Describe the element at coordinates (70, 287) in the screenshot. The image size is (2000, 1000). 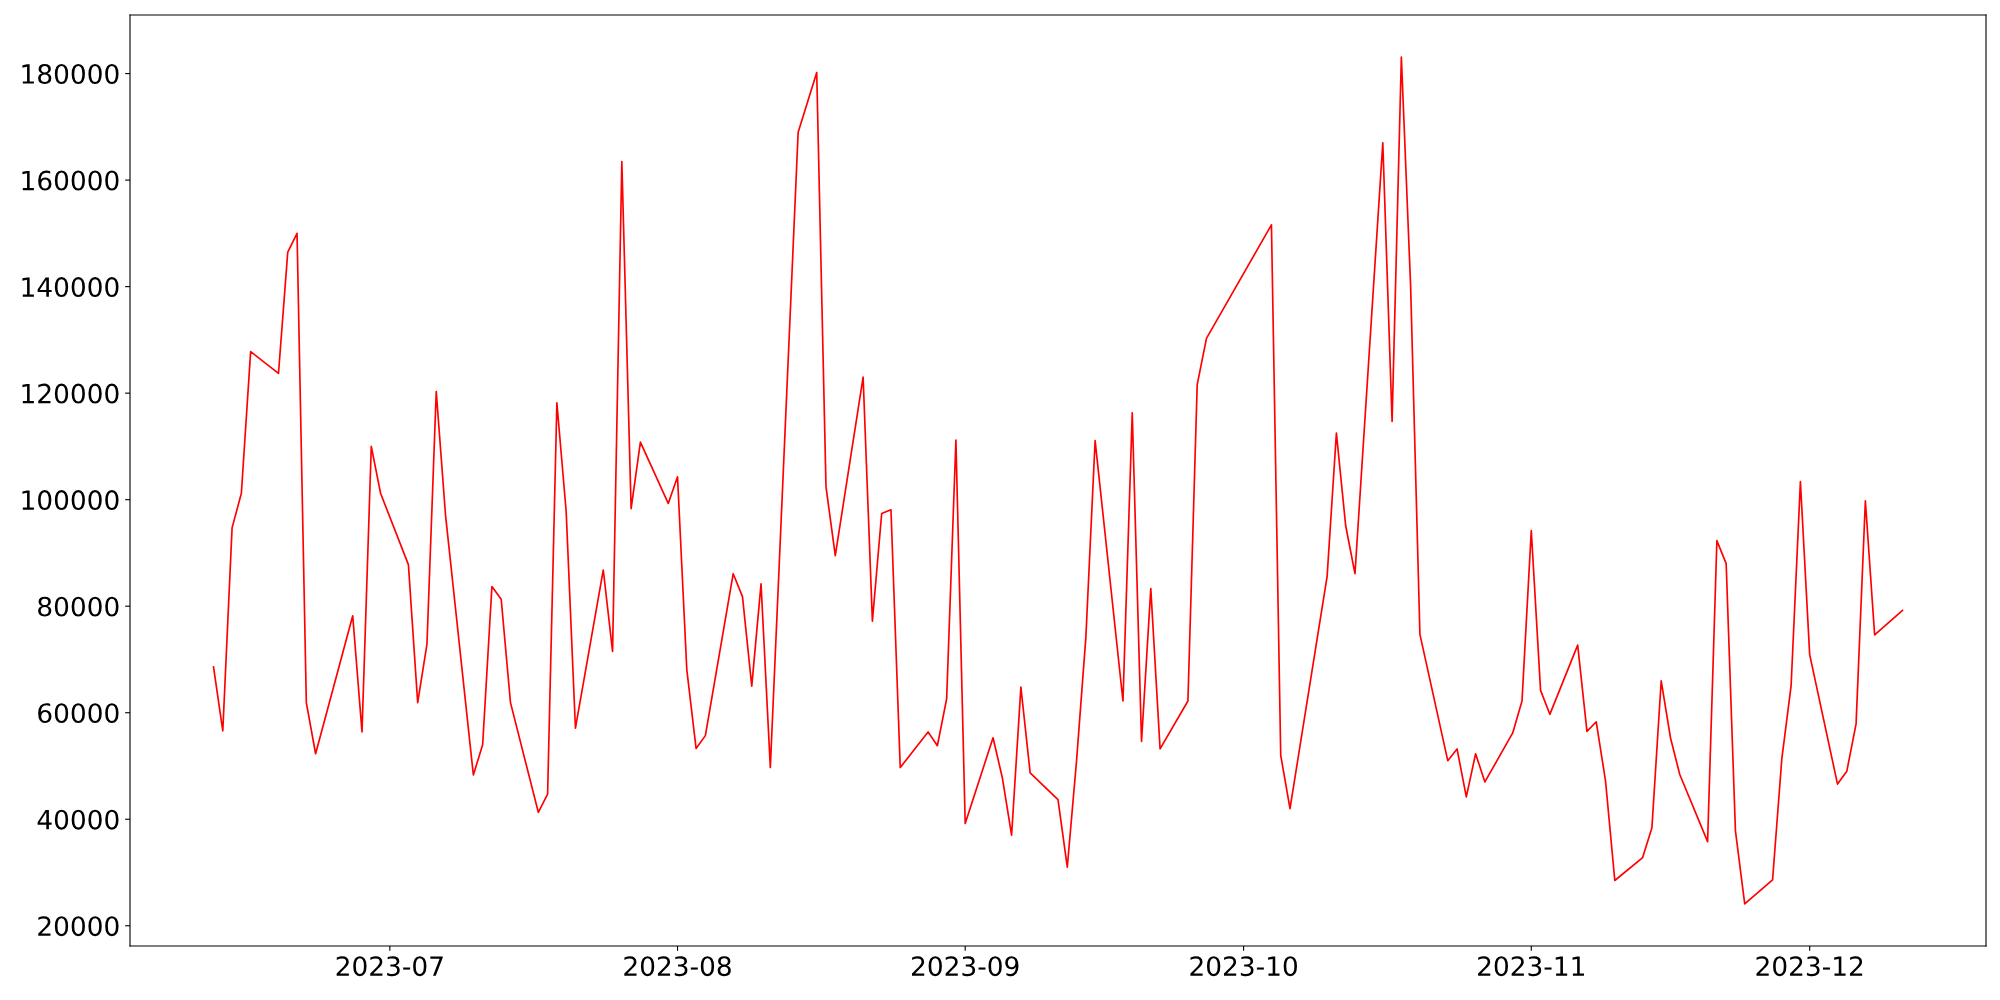
I see `y-tick-label: 140000` at that location.